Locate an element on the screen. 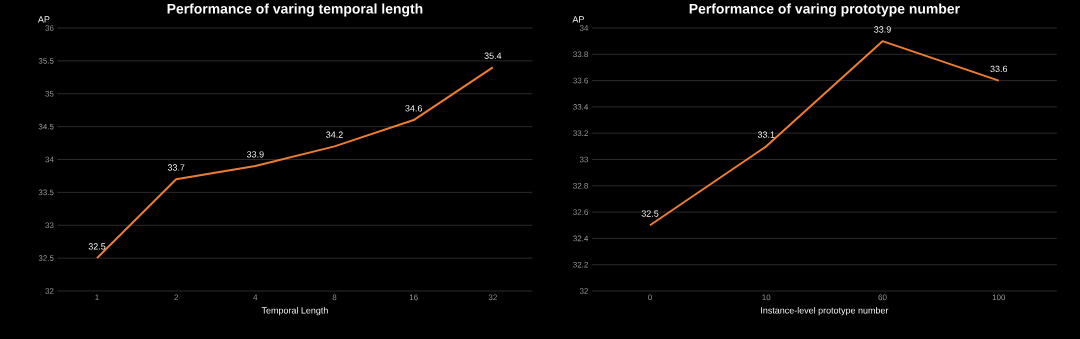 This screenshot has width=1080, height=339. data-label: 33.7 is located at coordinates (176, 167).